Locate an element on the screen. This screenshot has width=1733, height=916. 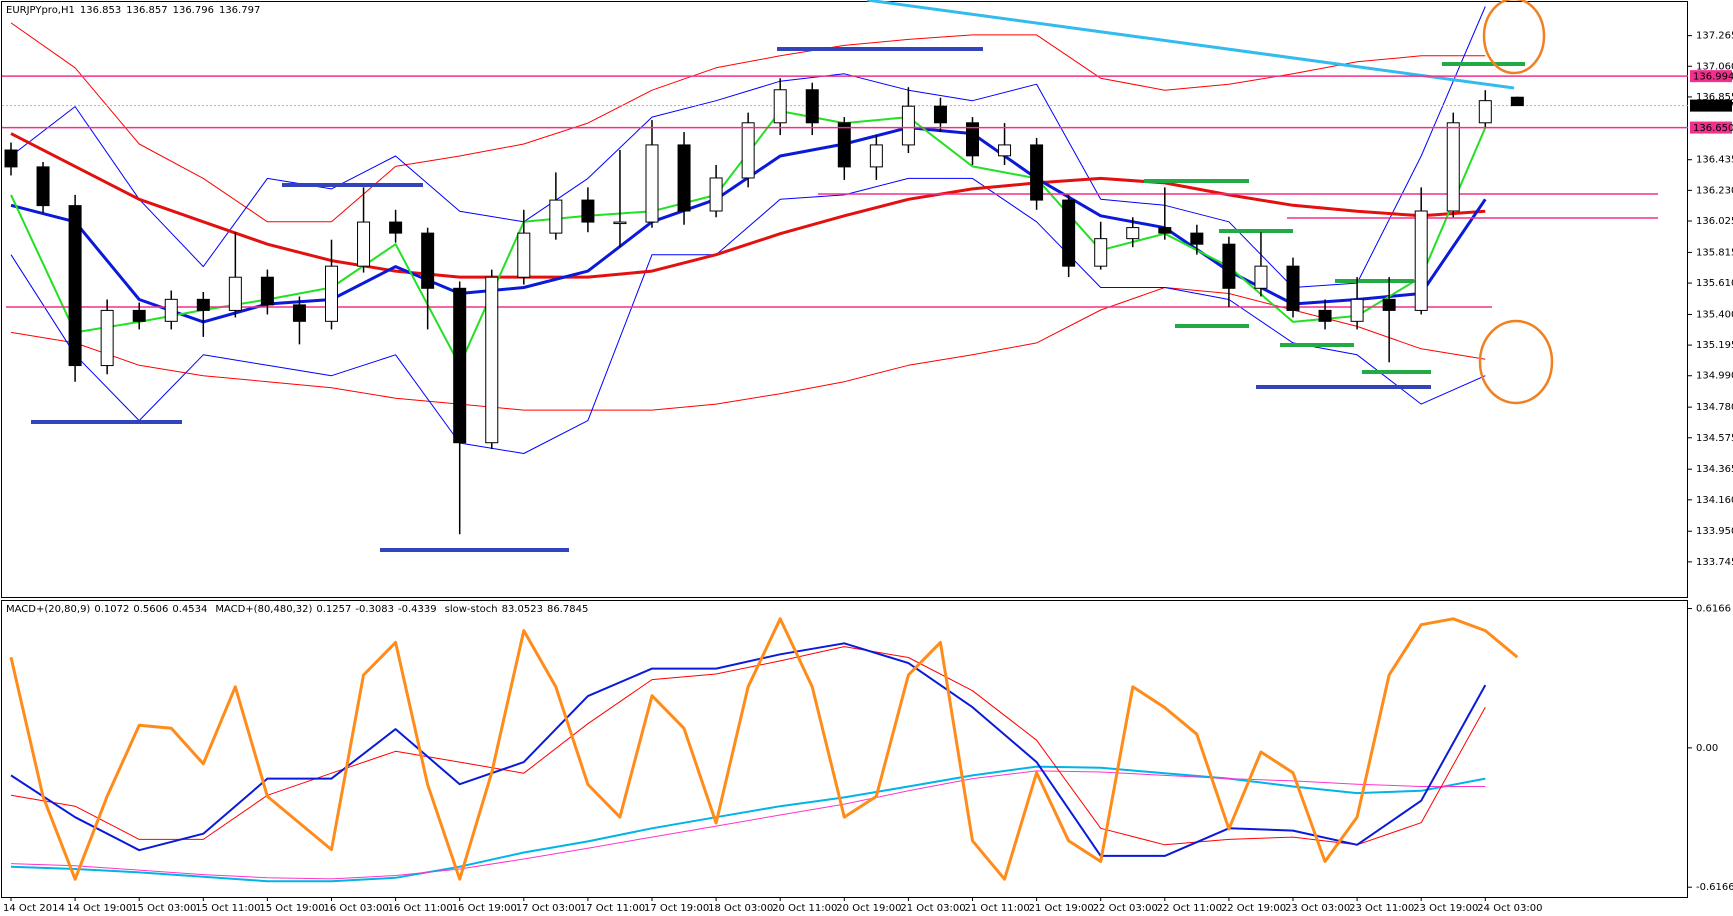
x-tick-label: 21 Oct 11:00 is located at coordinates (997, 908).